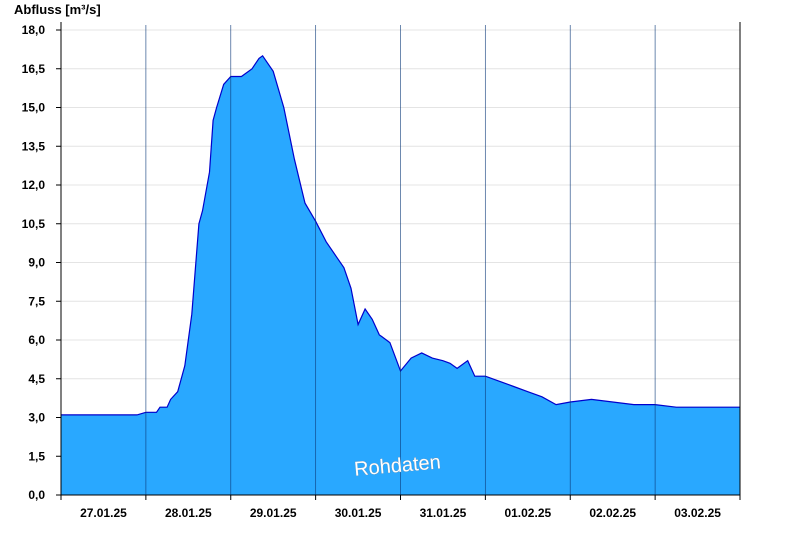 This screenshot has height=555, width=800. What do you see at coordinates (273, 513) in the screenshot?
I see `x-tick-label: 29.01.25` at bounding box center [273, 513].